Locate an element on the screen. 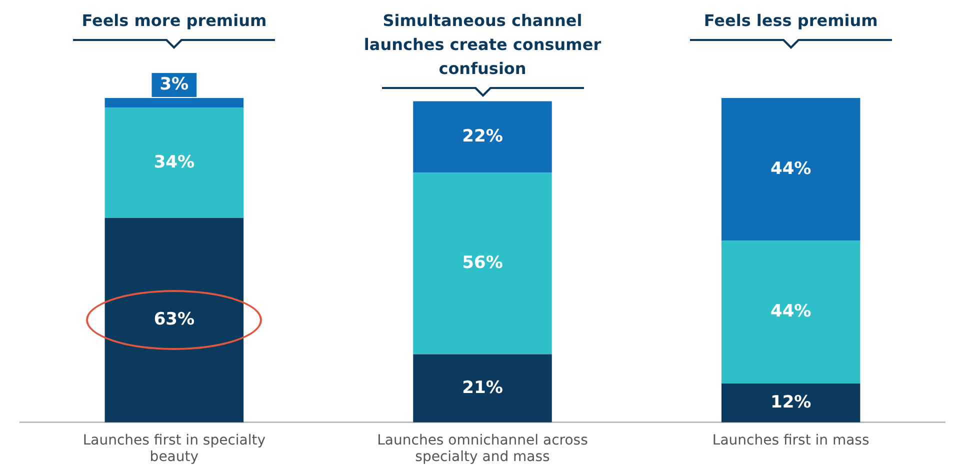  data-label: 63% is located at coordinates (174, 320).